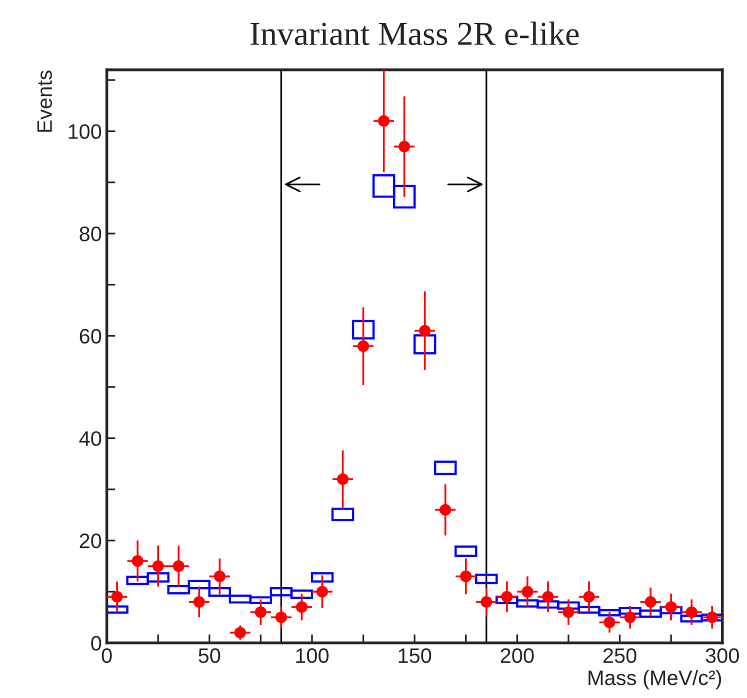 This screenshot has width=747, height=698. Describe the element at coordinates (415, 656) in the screenshot. I see `x-tick-label: 150` at that location.